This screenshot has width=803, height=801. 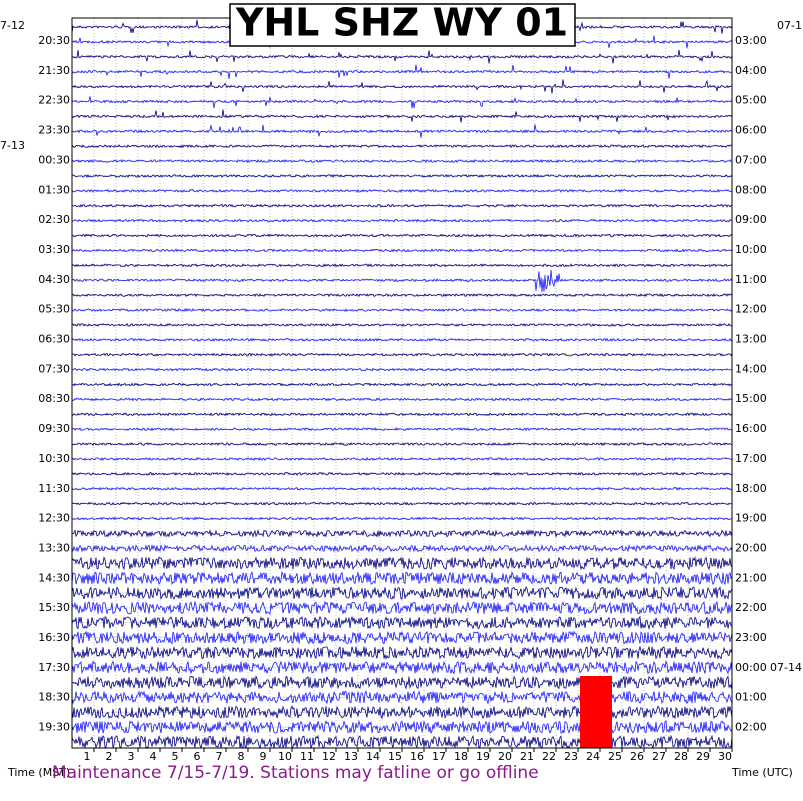 I want to click on right-time: 09:00, so click(x=751, y=219).